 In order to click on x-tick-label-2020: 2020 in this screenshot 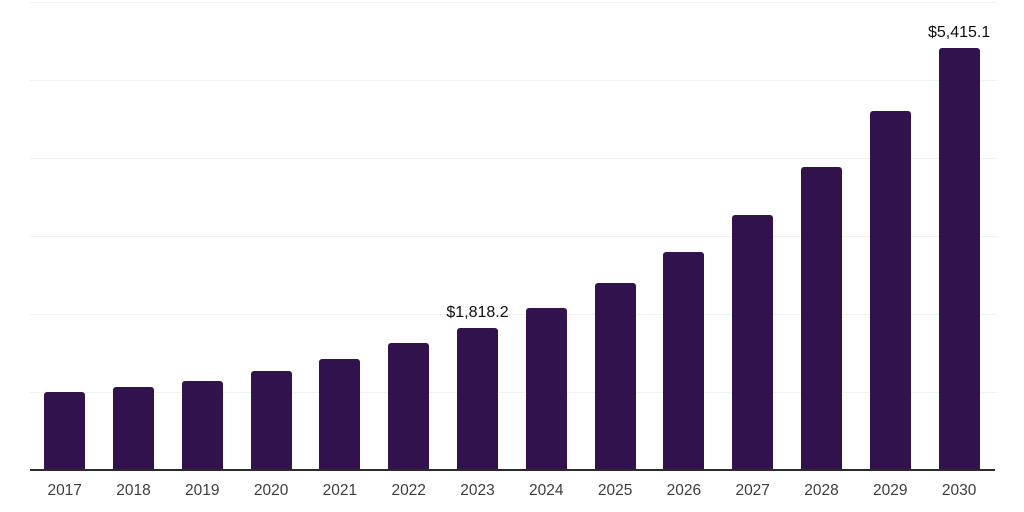, I will do `click(271, 490)`.